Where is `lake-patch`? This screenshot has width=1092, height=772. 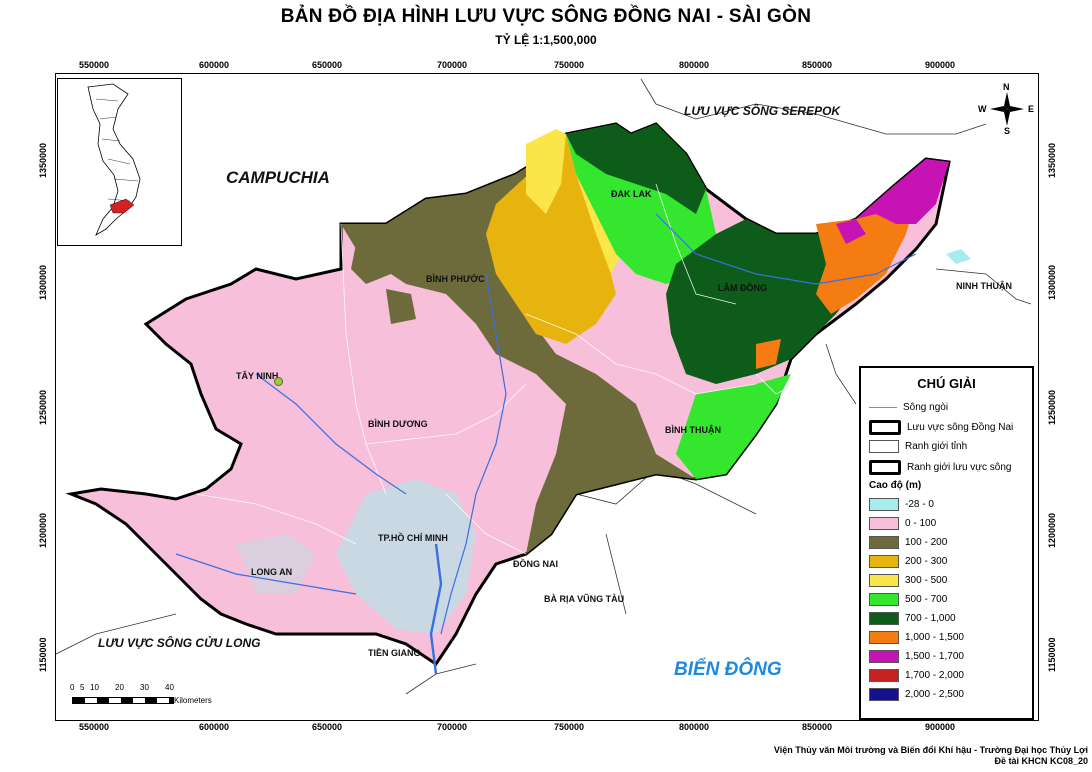 lake-patch is located at coordinates (958, 256).